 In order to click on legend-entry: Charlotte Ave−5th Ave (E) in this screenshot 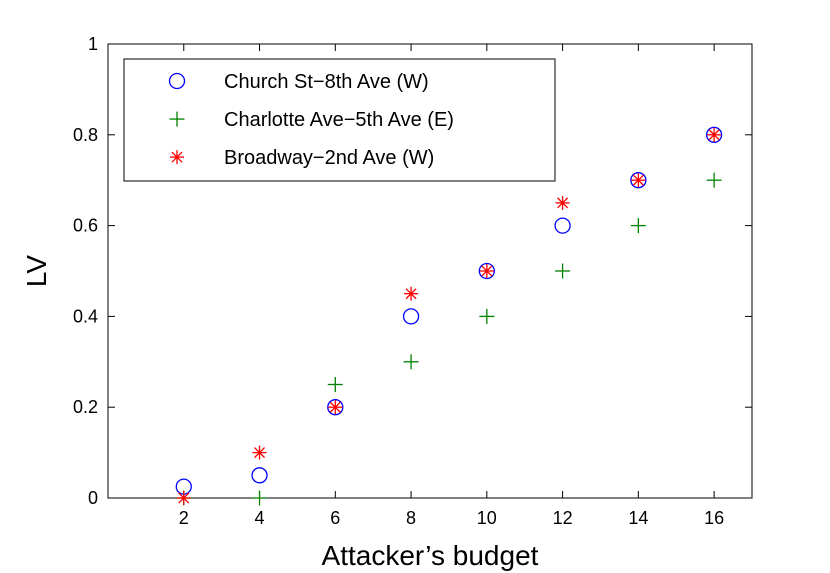, I will do `click(311, 120)`.